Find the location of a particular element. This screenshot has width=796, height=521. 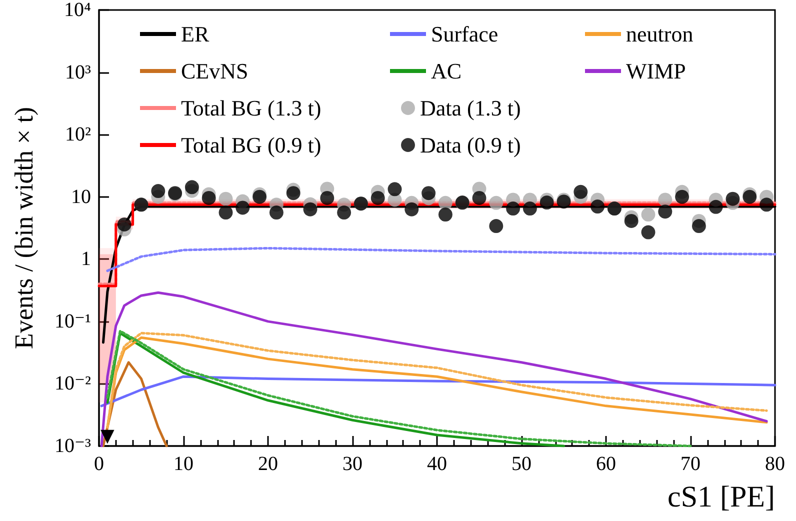

x-tick-label: 80 is located at coordinates (775, 464).